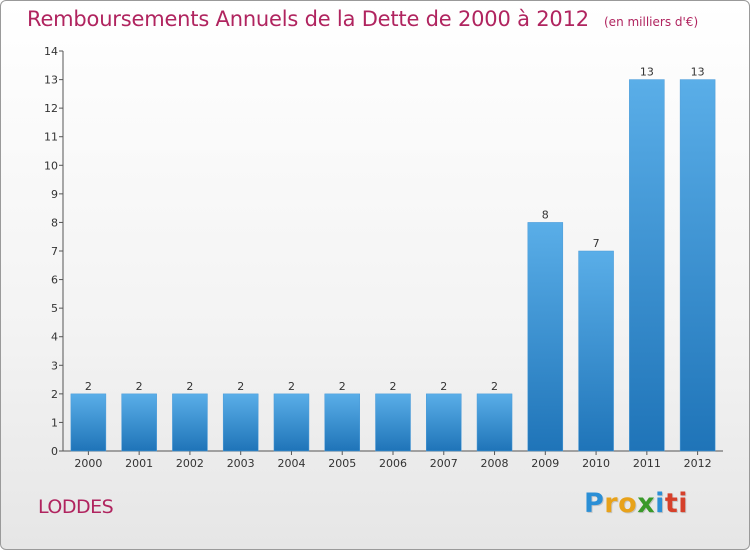 The image size is (750, 550). I want to click on bar-value-label: 8, so click(545, 214).